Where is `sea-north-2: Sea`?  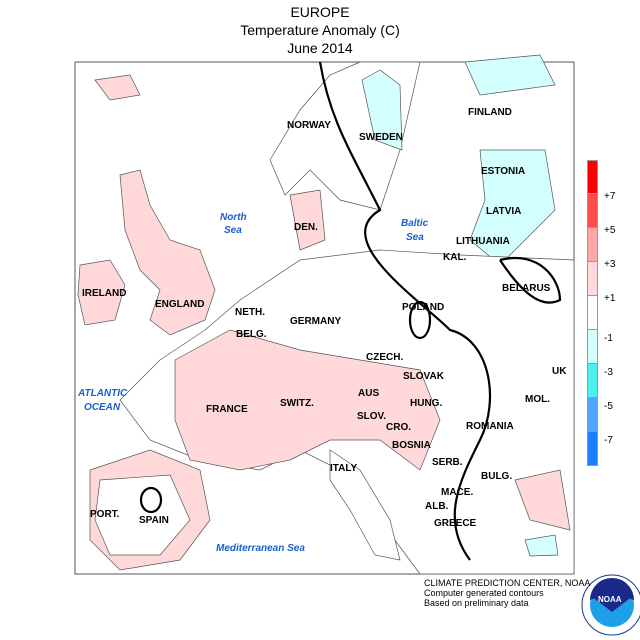
sea-north-2: Sea is located at coordinates (233, 230).